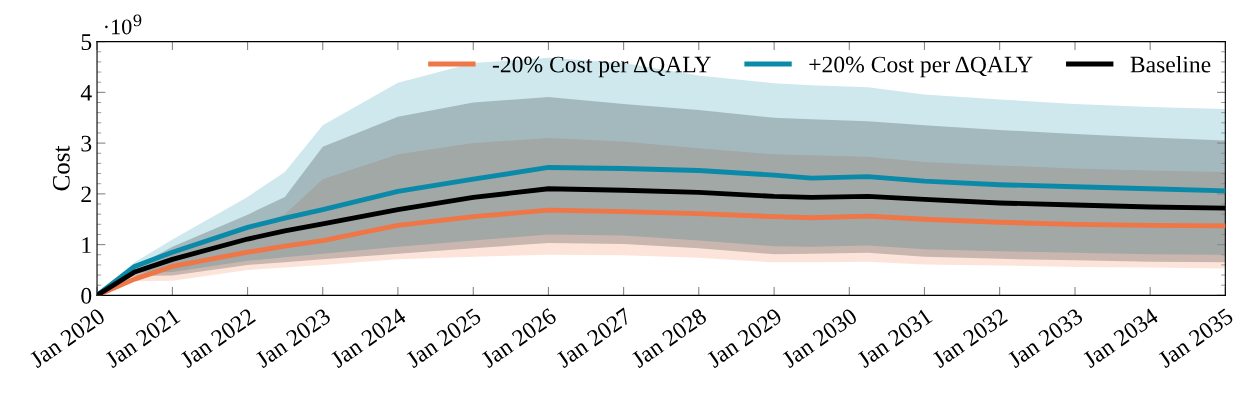 This screenshot has height=416, width=1244. I want to click on x-tick-label: Jan 2029, so click(744, 338).